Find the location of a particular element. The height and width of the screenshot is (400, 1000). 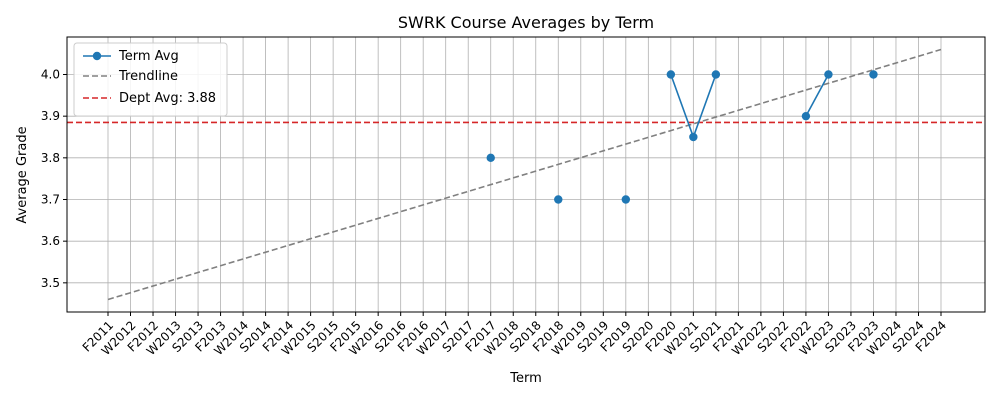

y-axis: 3.5 3.6 3.7 3.8 3.9 4.0 is located at coordinates (54, 179).